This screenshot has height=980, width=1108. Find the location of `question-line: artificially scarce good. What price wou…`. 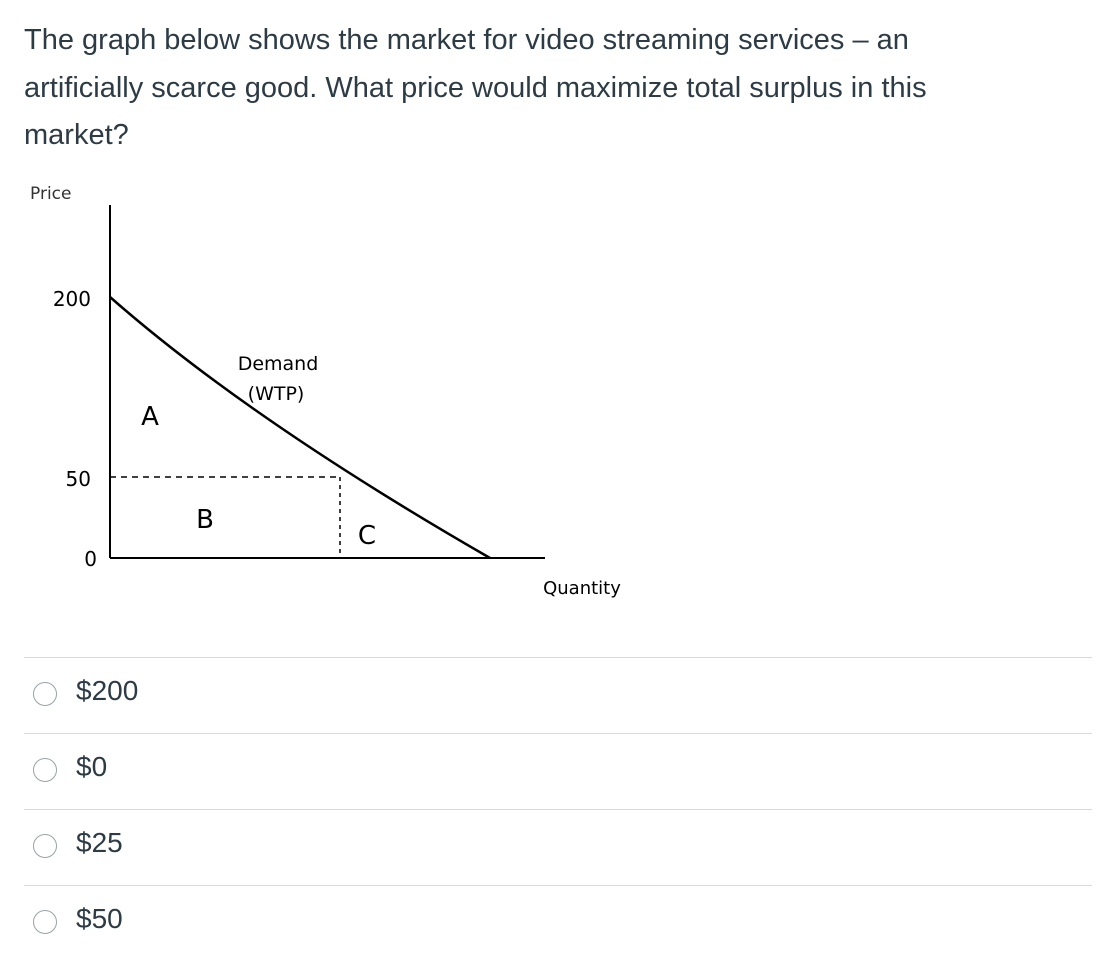

question-line: artificially scarce good. What price wou… is located at coordinates (475, 88).